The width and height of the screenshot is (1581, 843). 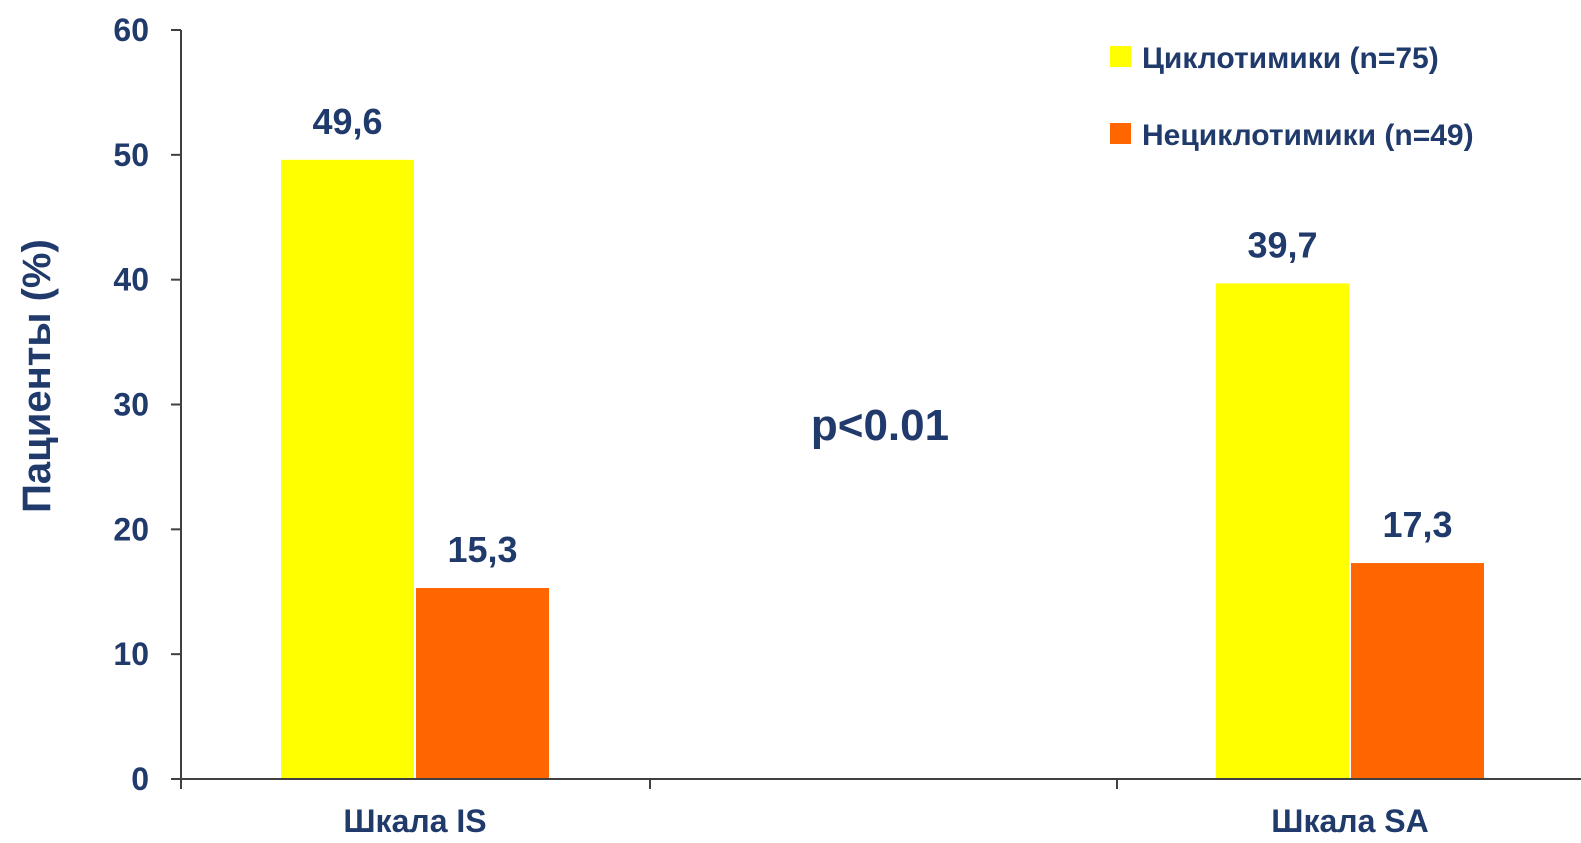 I want to click on category-label: Шкала SA, so click(x=1349, y=821).